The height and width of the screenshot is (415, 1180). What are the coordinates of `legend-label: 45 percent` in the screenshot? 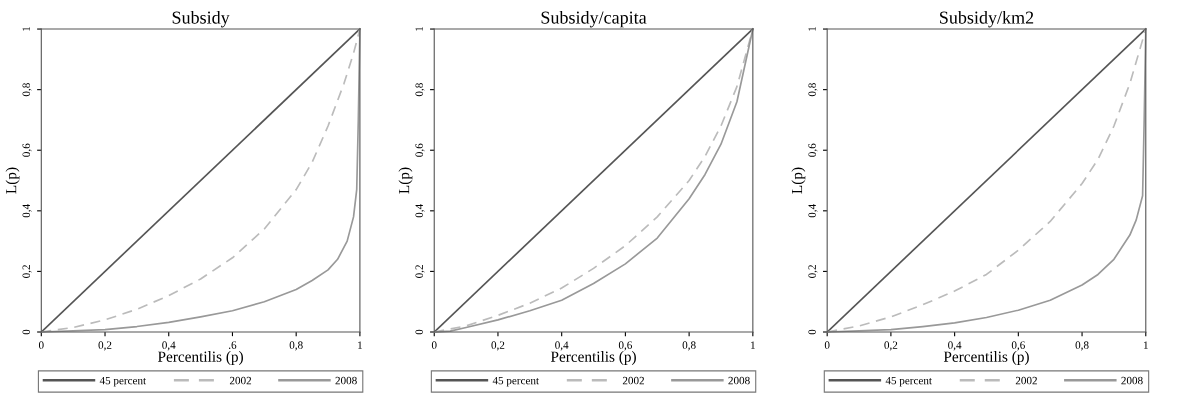 It's located at (123, 381).